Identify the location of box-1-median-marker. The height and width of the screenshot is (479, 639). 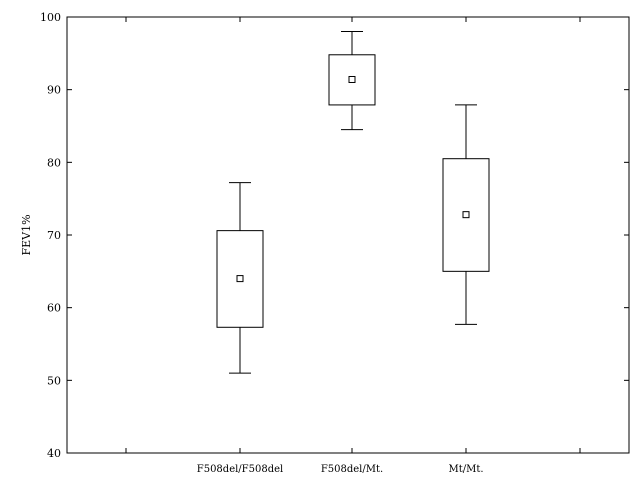
(240, 279).